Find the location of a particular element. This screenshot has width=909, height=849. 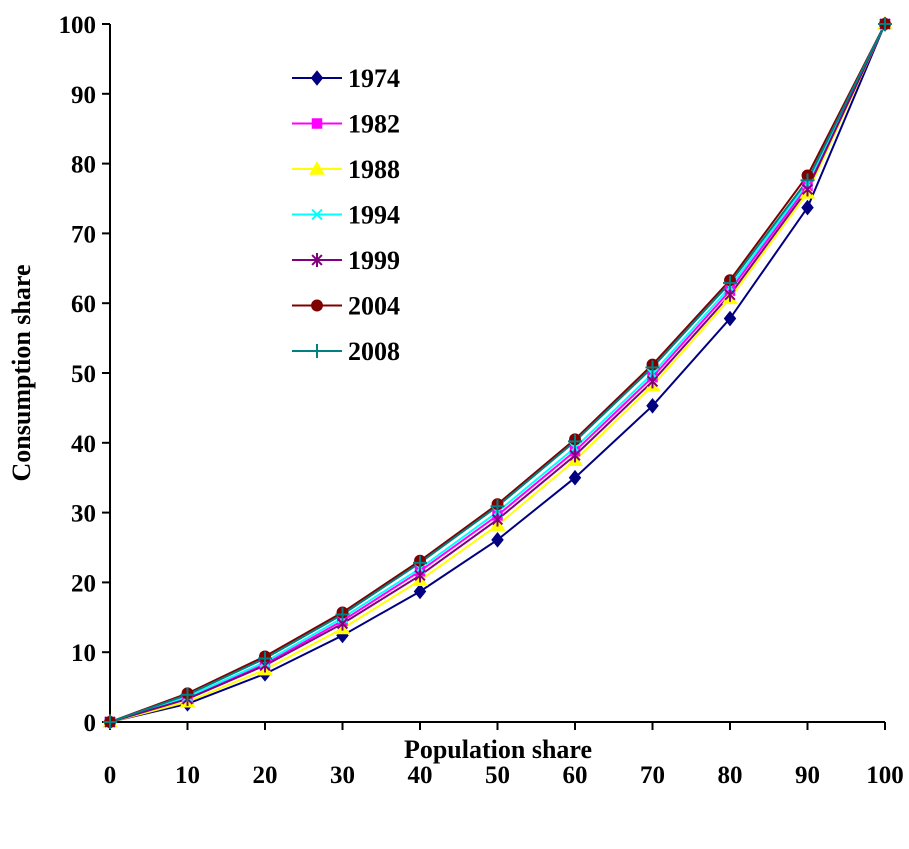

legend-item: 2004 is located at coordinates (346, 306).